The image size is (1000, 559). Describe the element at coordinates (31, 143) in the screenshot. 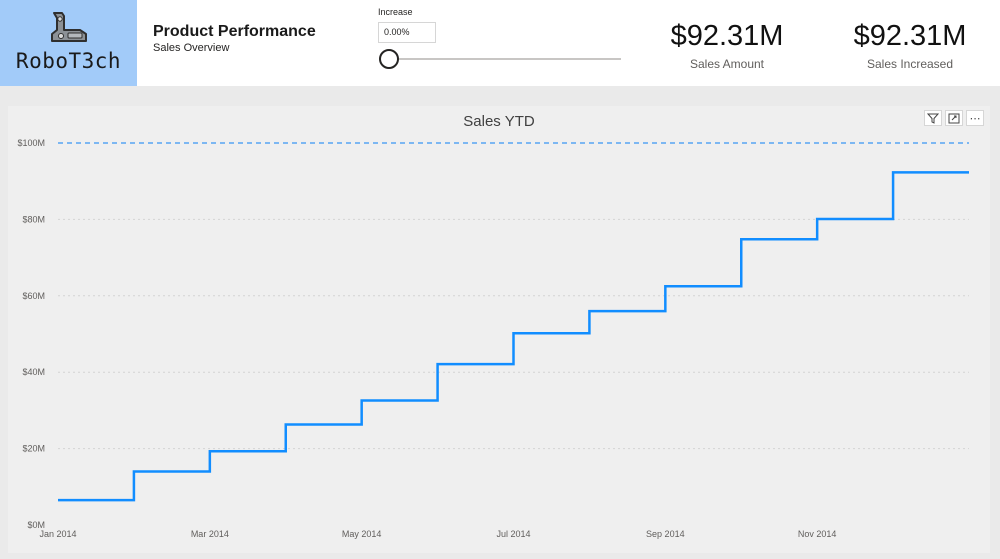

I see `y-tick-label: $100M` at that location.